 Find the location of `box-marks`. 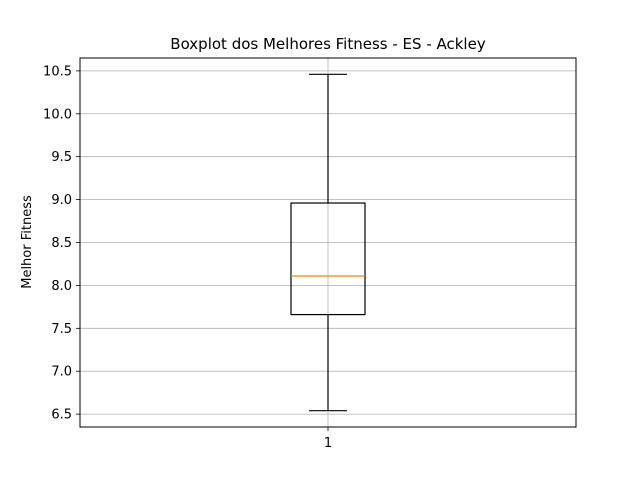

box-marks is located at coordinates (328, 242).